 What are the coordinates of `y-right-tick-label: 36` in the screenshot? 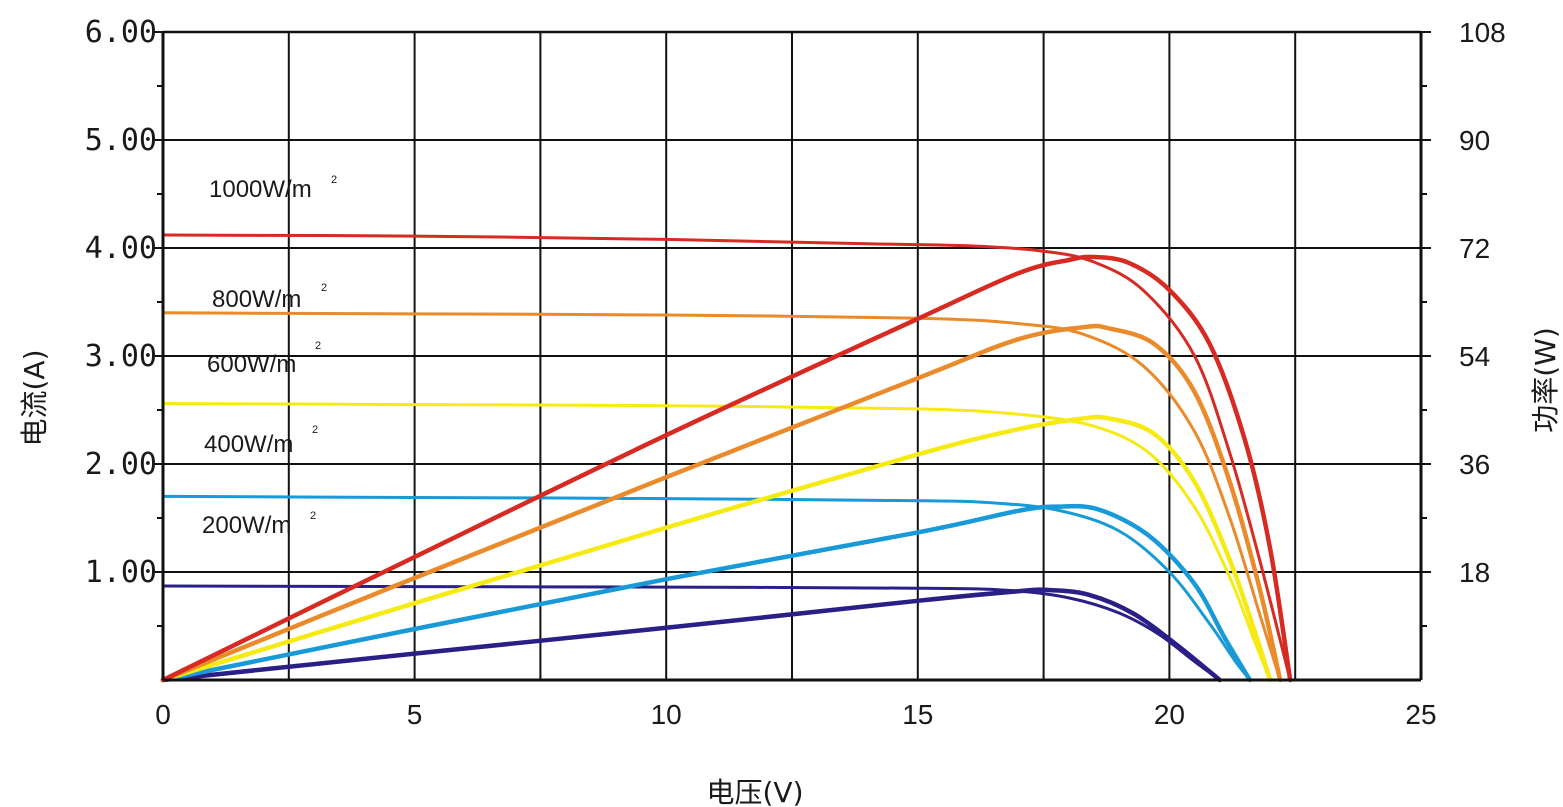 It's located at (1474, 464).